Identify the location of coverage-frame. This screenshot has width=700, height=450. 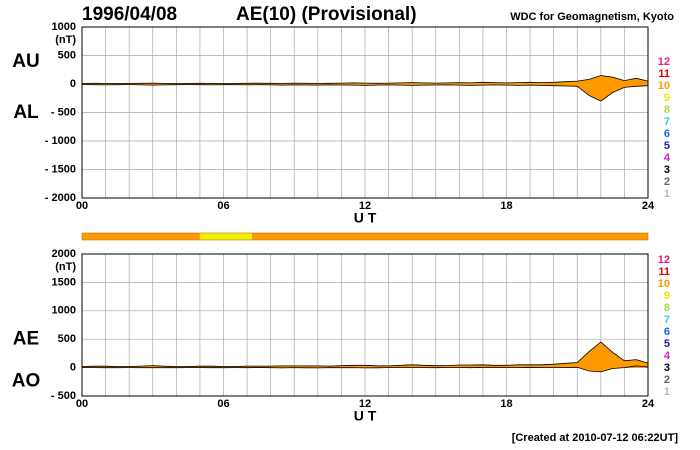
(365, 236).